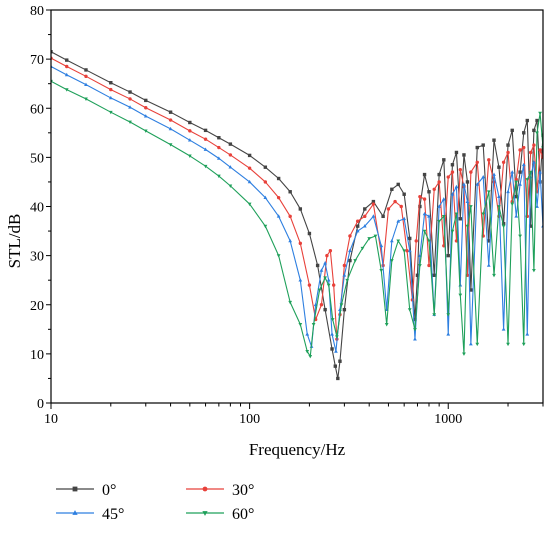  What do you see at coordinates (37, 11) in the screenshot?
I see `y-tick-label: 80` at bounding box center [37, 11].